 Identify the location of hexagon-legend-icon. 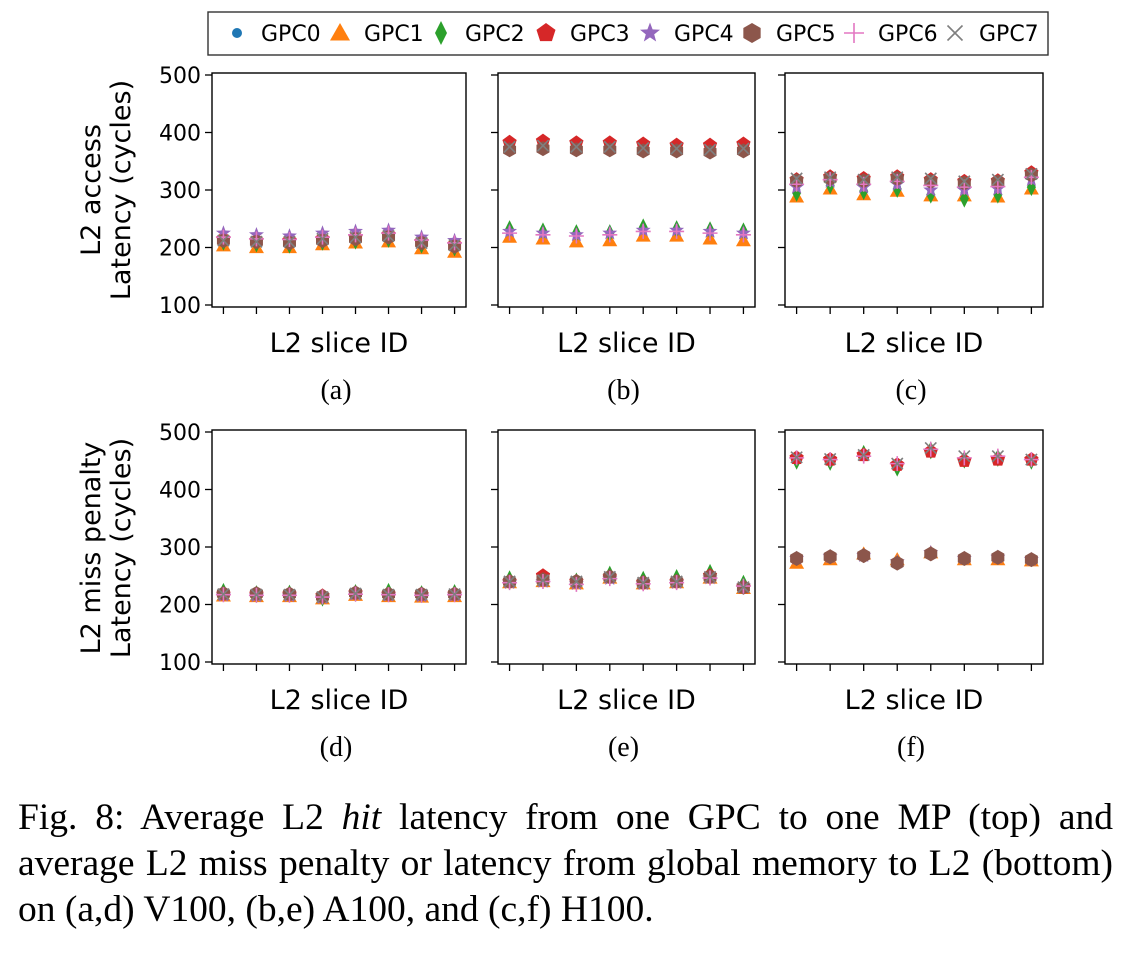
(752, 33).